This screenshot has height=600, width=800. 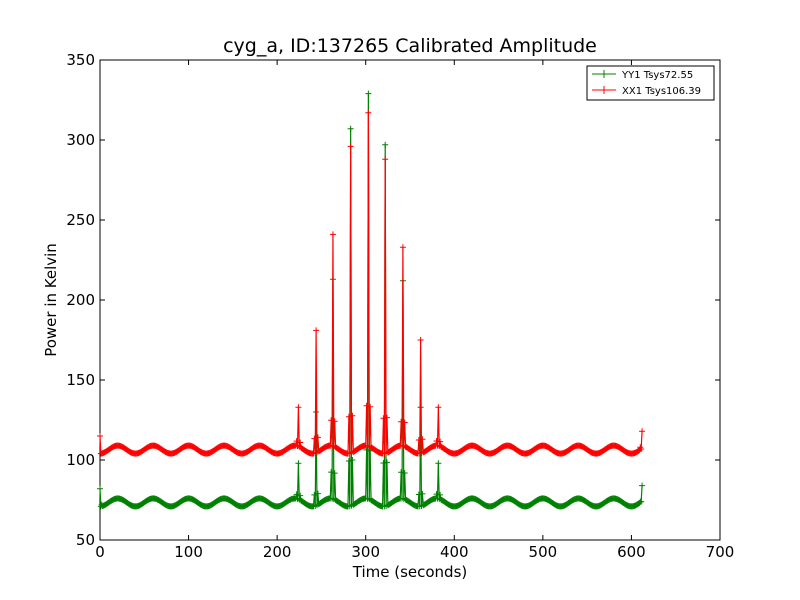 I want to click on legend-label-yy1: YY1 Tsys72.55, so click(x=657, y=75).